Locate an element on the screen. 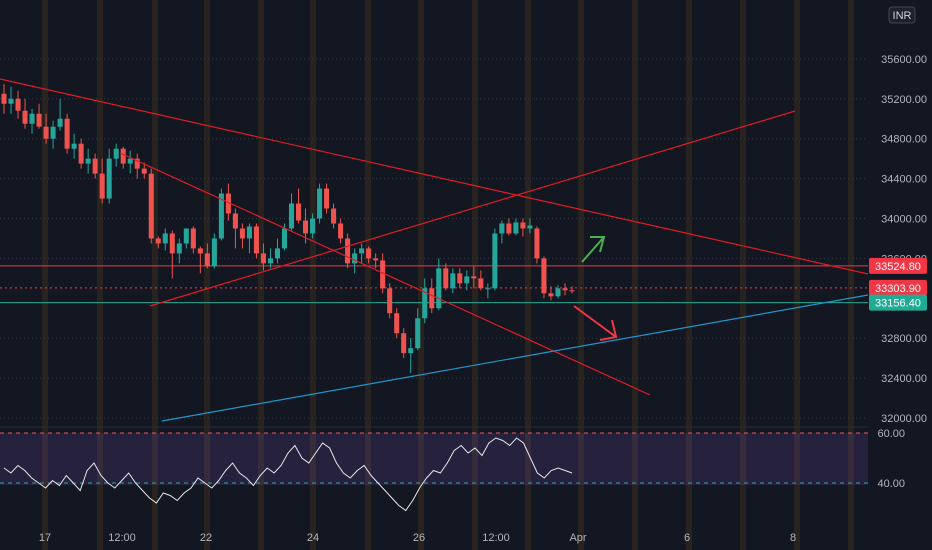 This screenshot has height=550, width=932. currency-badge: INR is located at coordinates (902, 15).